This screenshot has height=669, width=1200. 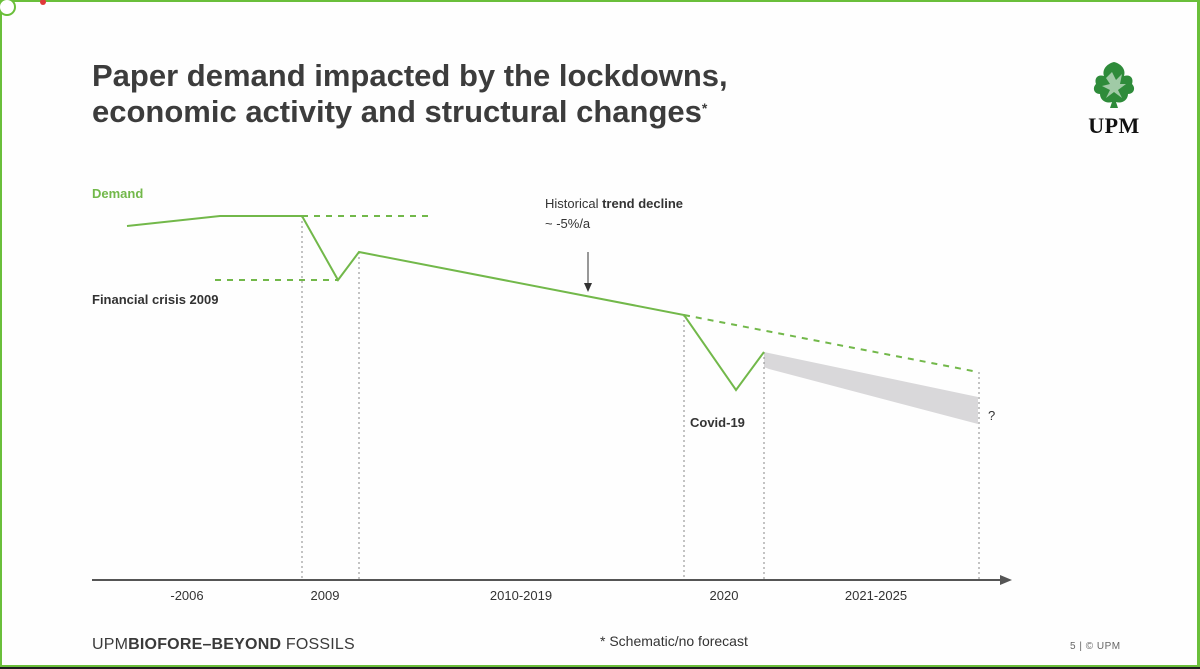 I want to click on footer-brand-prefix: UPM, so click(x=110, y=644).